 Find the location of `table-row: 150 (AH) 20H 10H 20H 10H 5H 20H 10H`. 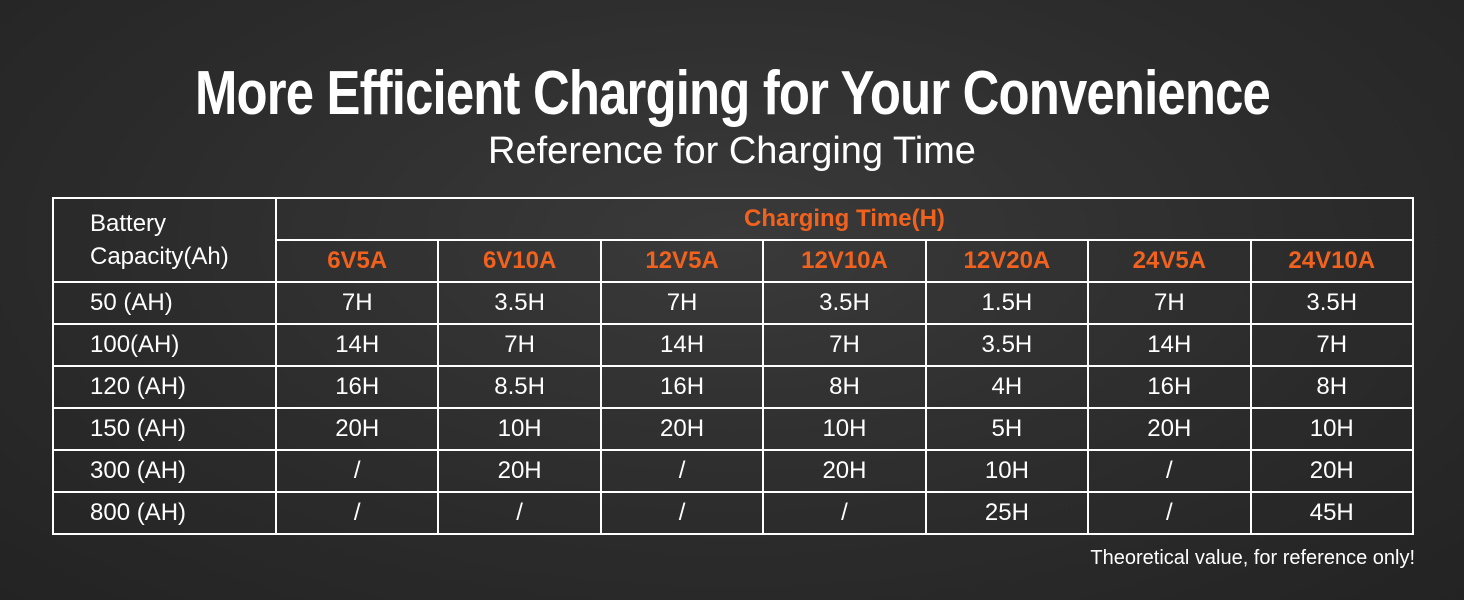

table-row: 150 (AH) 20H 10H 20H 10H 5H 20H 10H is located at coordinates (733, 429).